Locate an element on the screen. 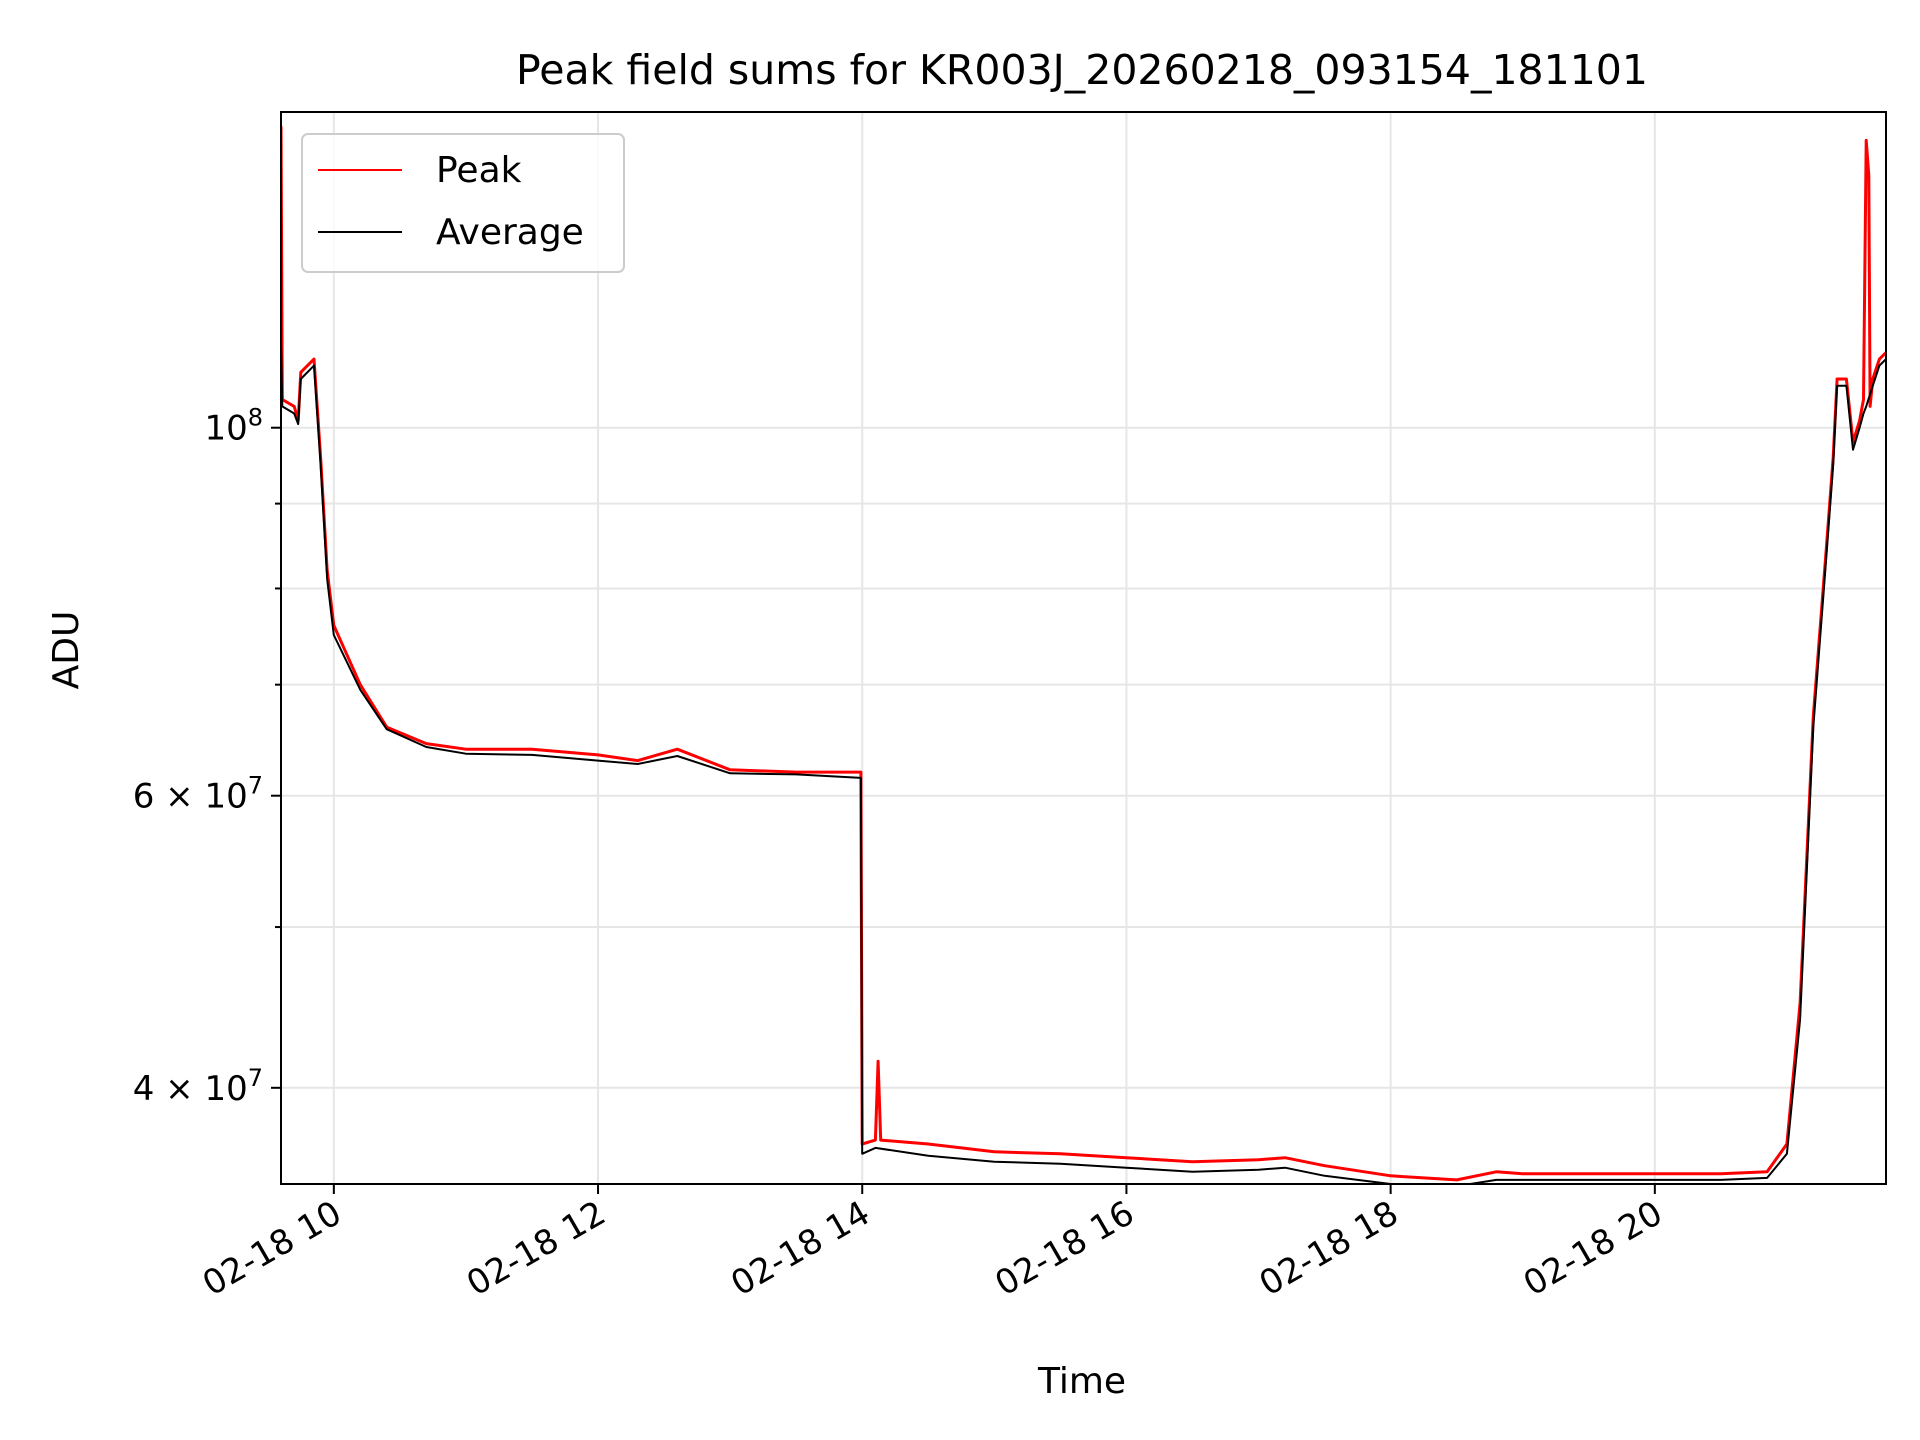  legend-label-average: Average is located at coordinates (510, 232).